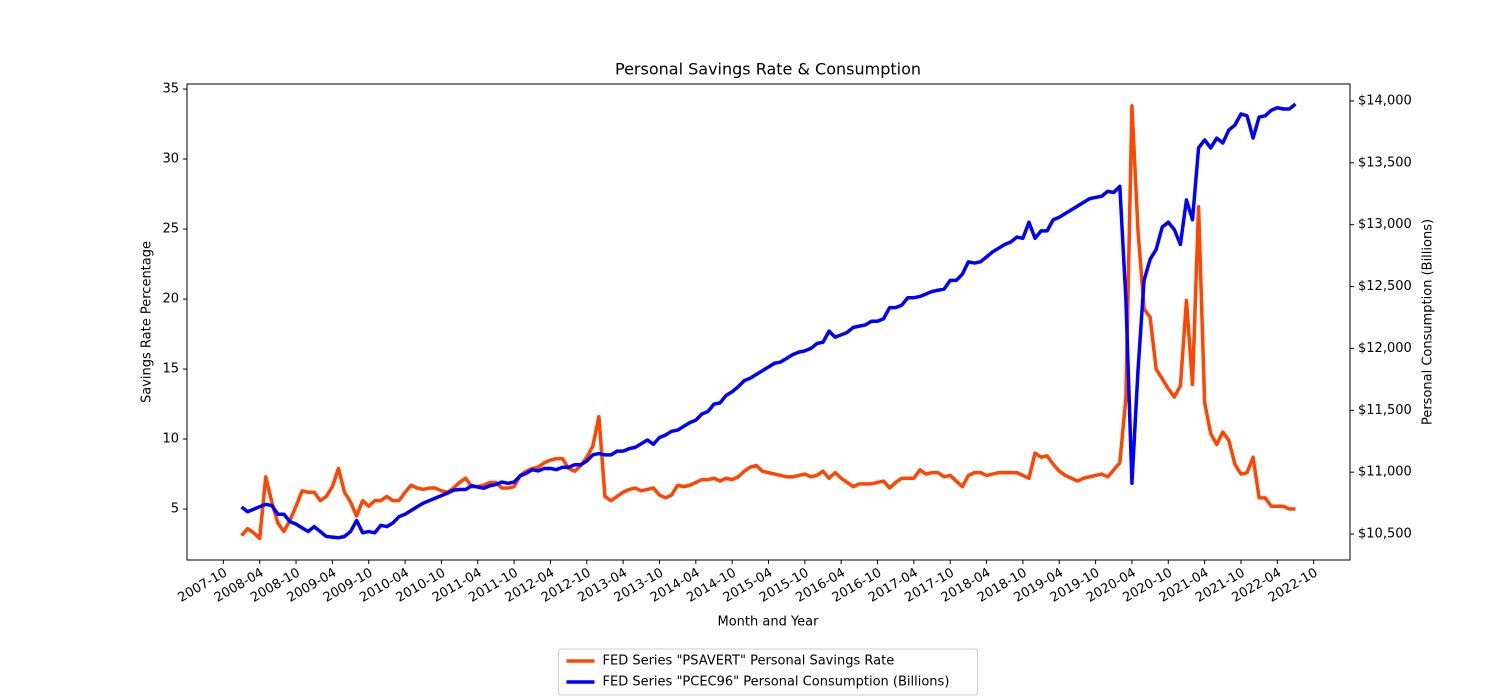  Describe the element at coordinates (769, 622) in the screenshot. I see `x-axis-label: Month and Year` at that location.